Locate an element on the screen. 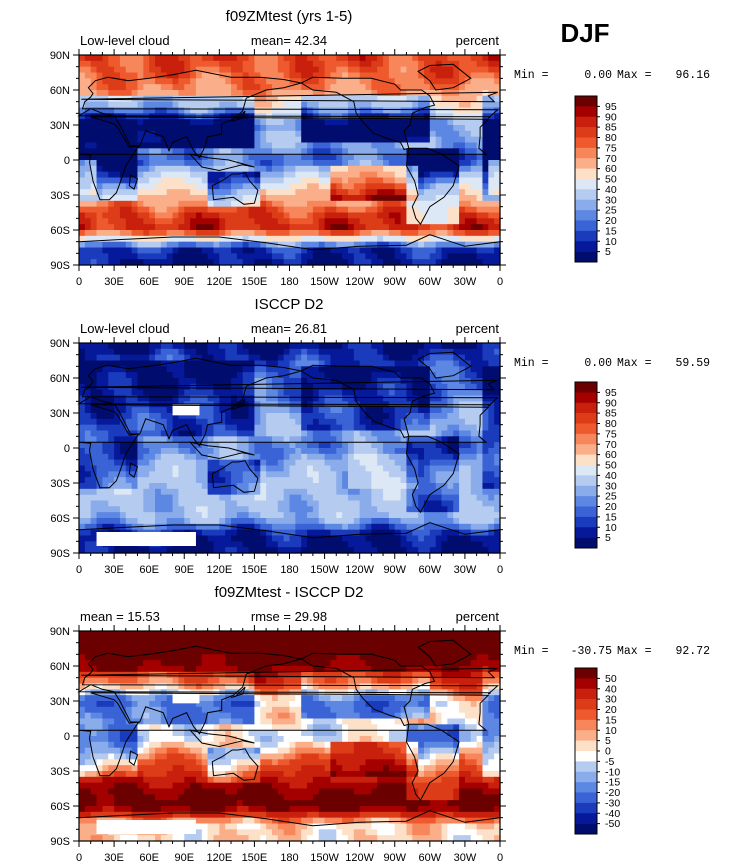  colorbar-swatch is located at coordinates (586, 215).